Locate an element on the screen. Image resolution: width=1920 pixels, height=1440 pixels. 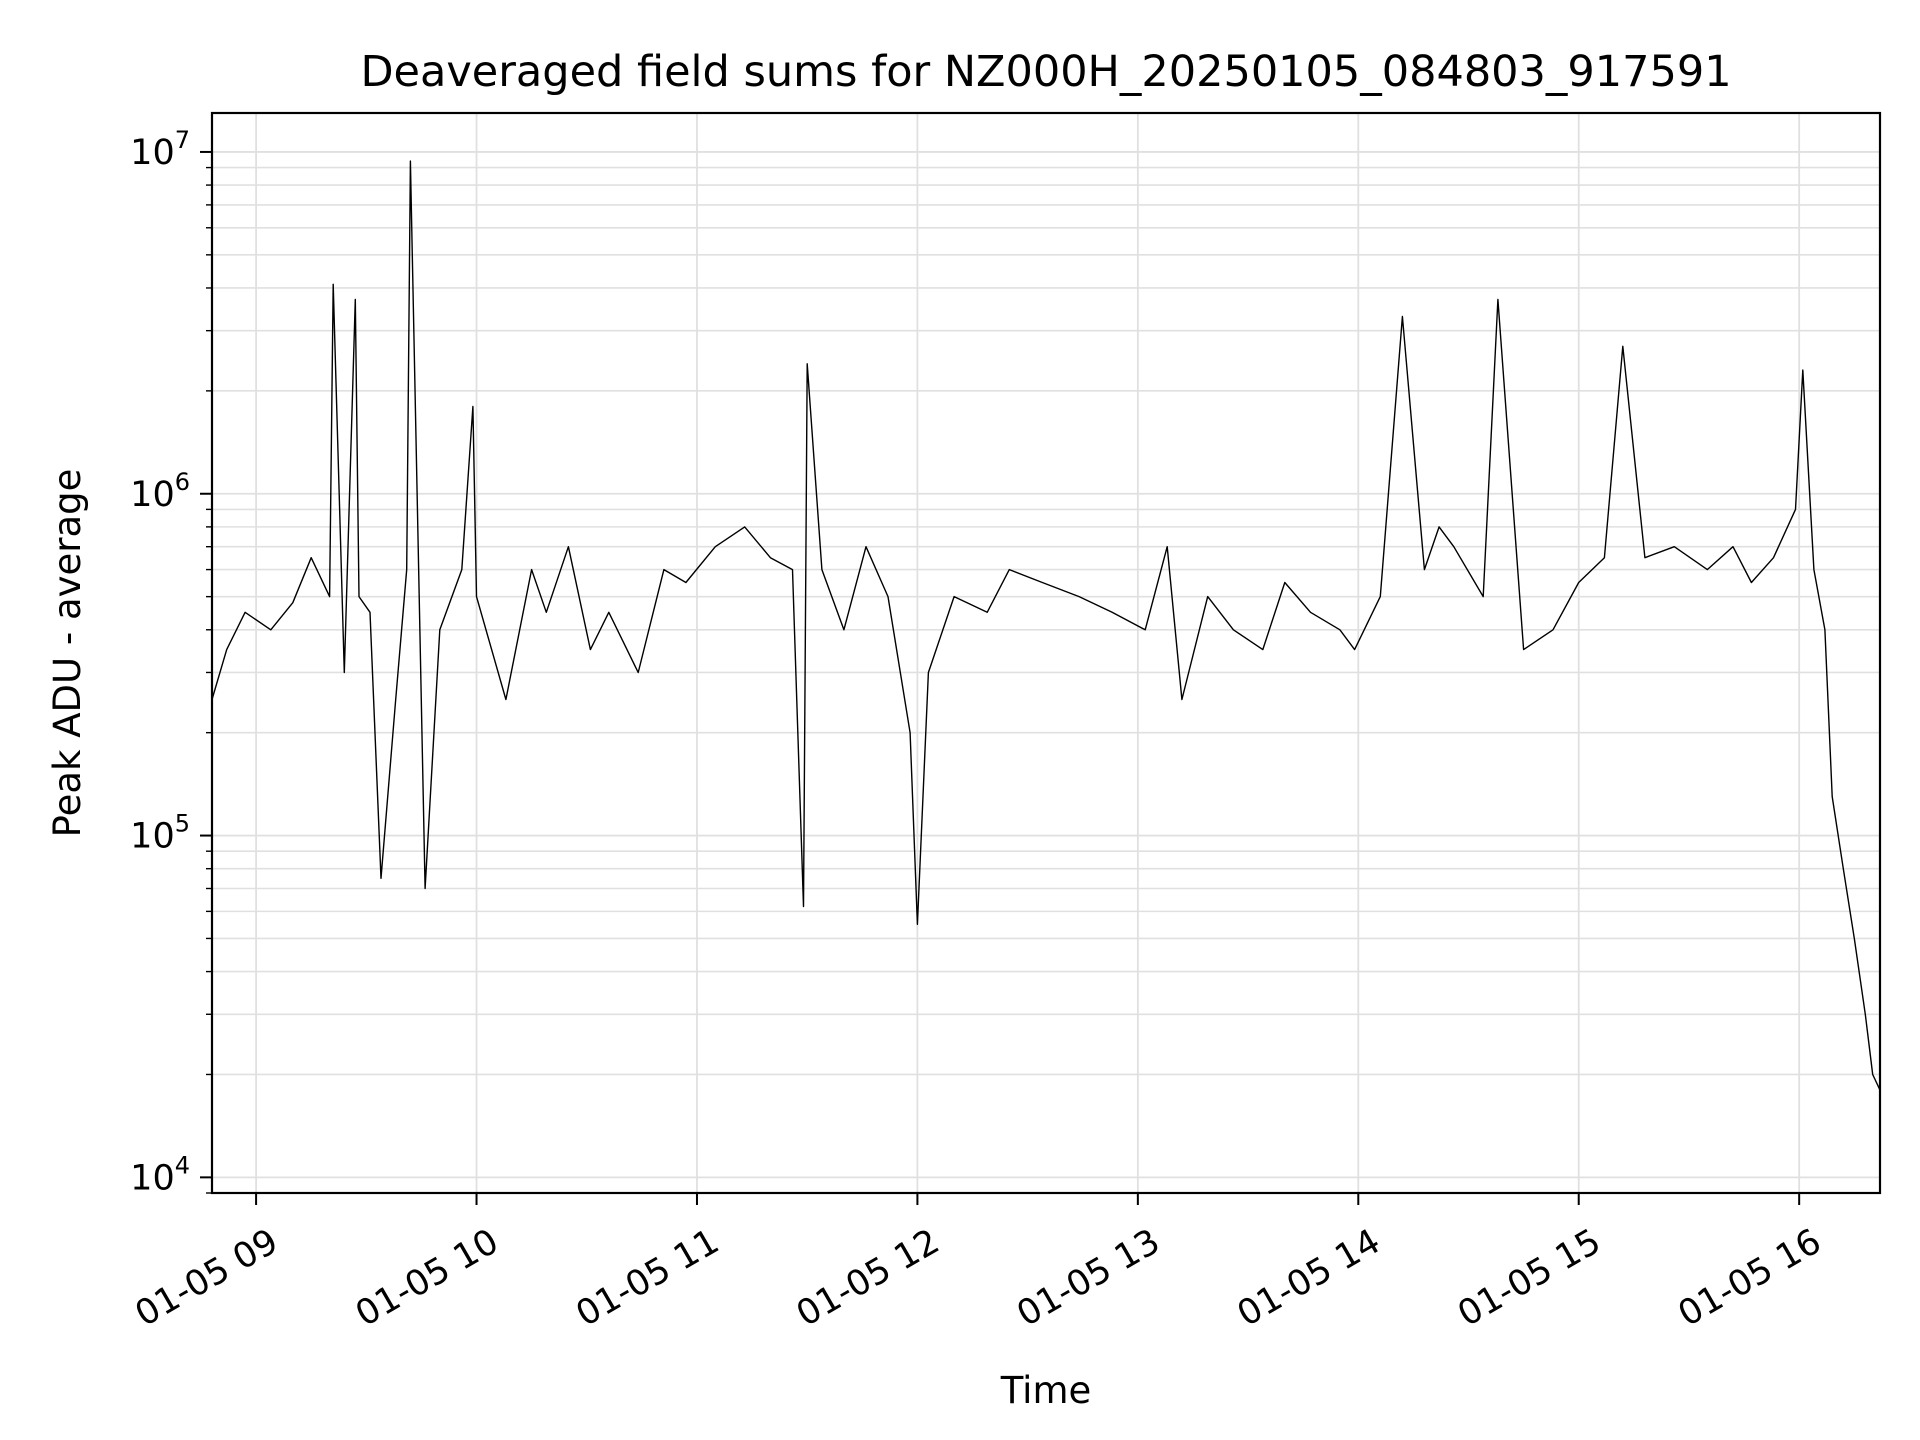
y-axis: 10⁴ 10⁵ 10⁶ 10⁷ is located at coordinates (171, 662).